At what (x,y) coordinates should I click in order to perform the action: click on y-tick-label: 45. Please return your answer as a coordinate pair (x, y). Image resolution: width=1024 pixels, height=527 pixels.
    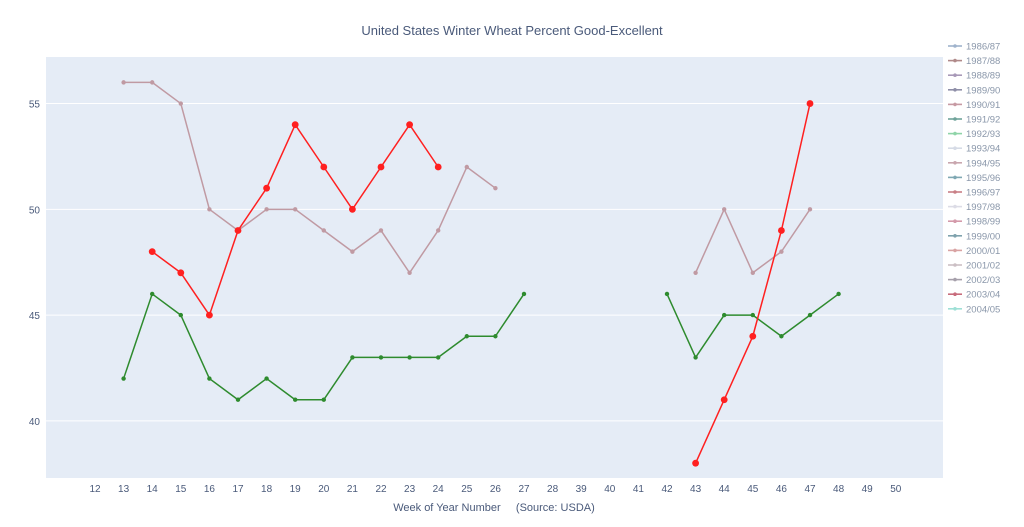
    Looking at the image, I should click on (35, 316).